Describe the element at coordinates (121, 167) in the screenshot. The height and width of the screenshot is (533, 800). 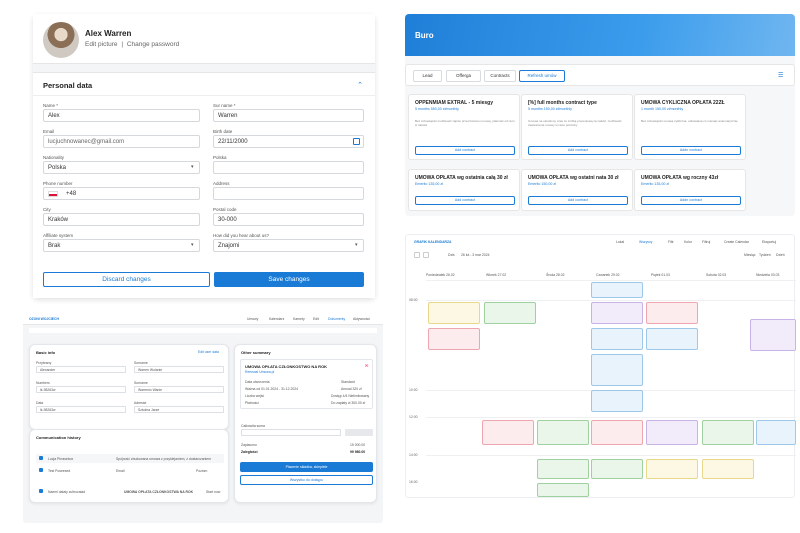
I see `nationality-select: Polska` at that location.